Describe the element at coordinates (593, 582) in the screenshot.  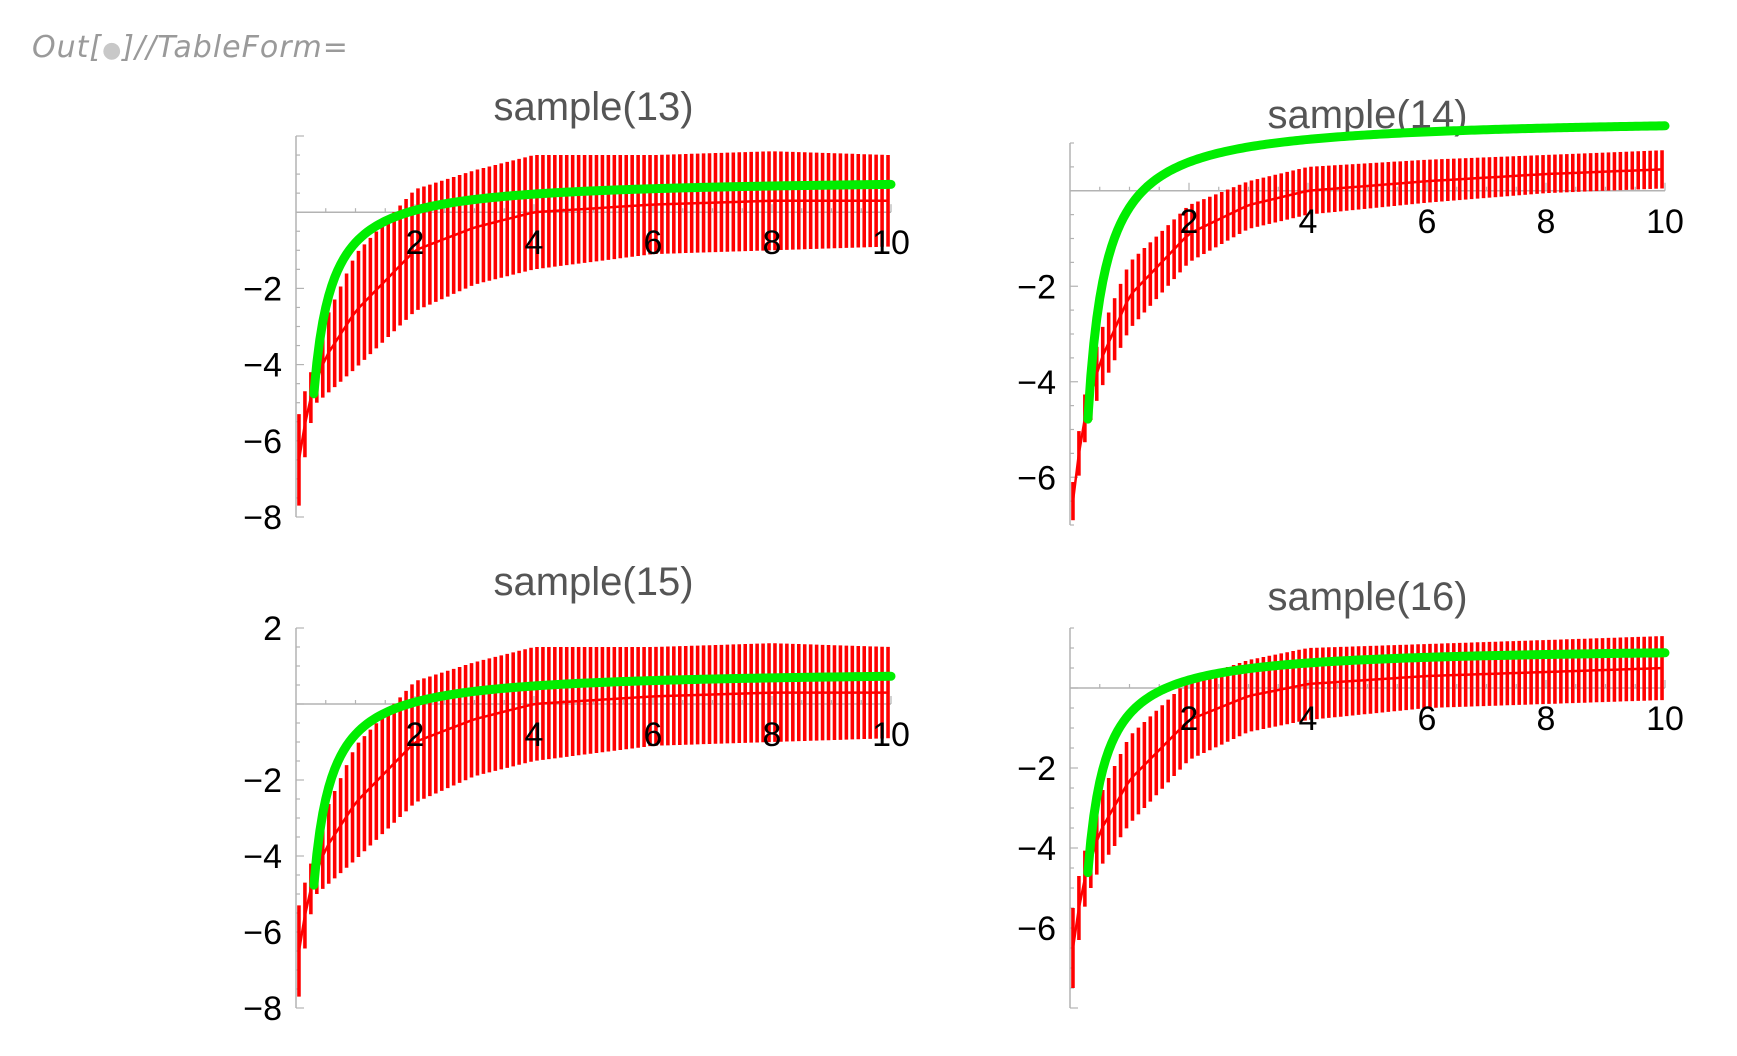
I see `chart-title: sample(15)` at that location.